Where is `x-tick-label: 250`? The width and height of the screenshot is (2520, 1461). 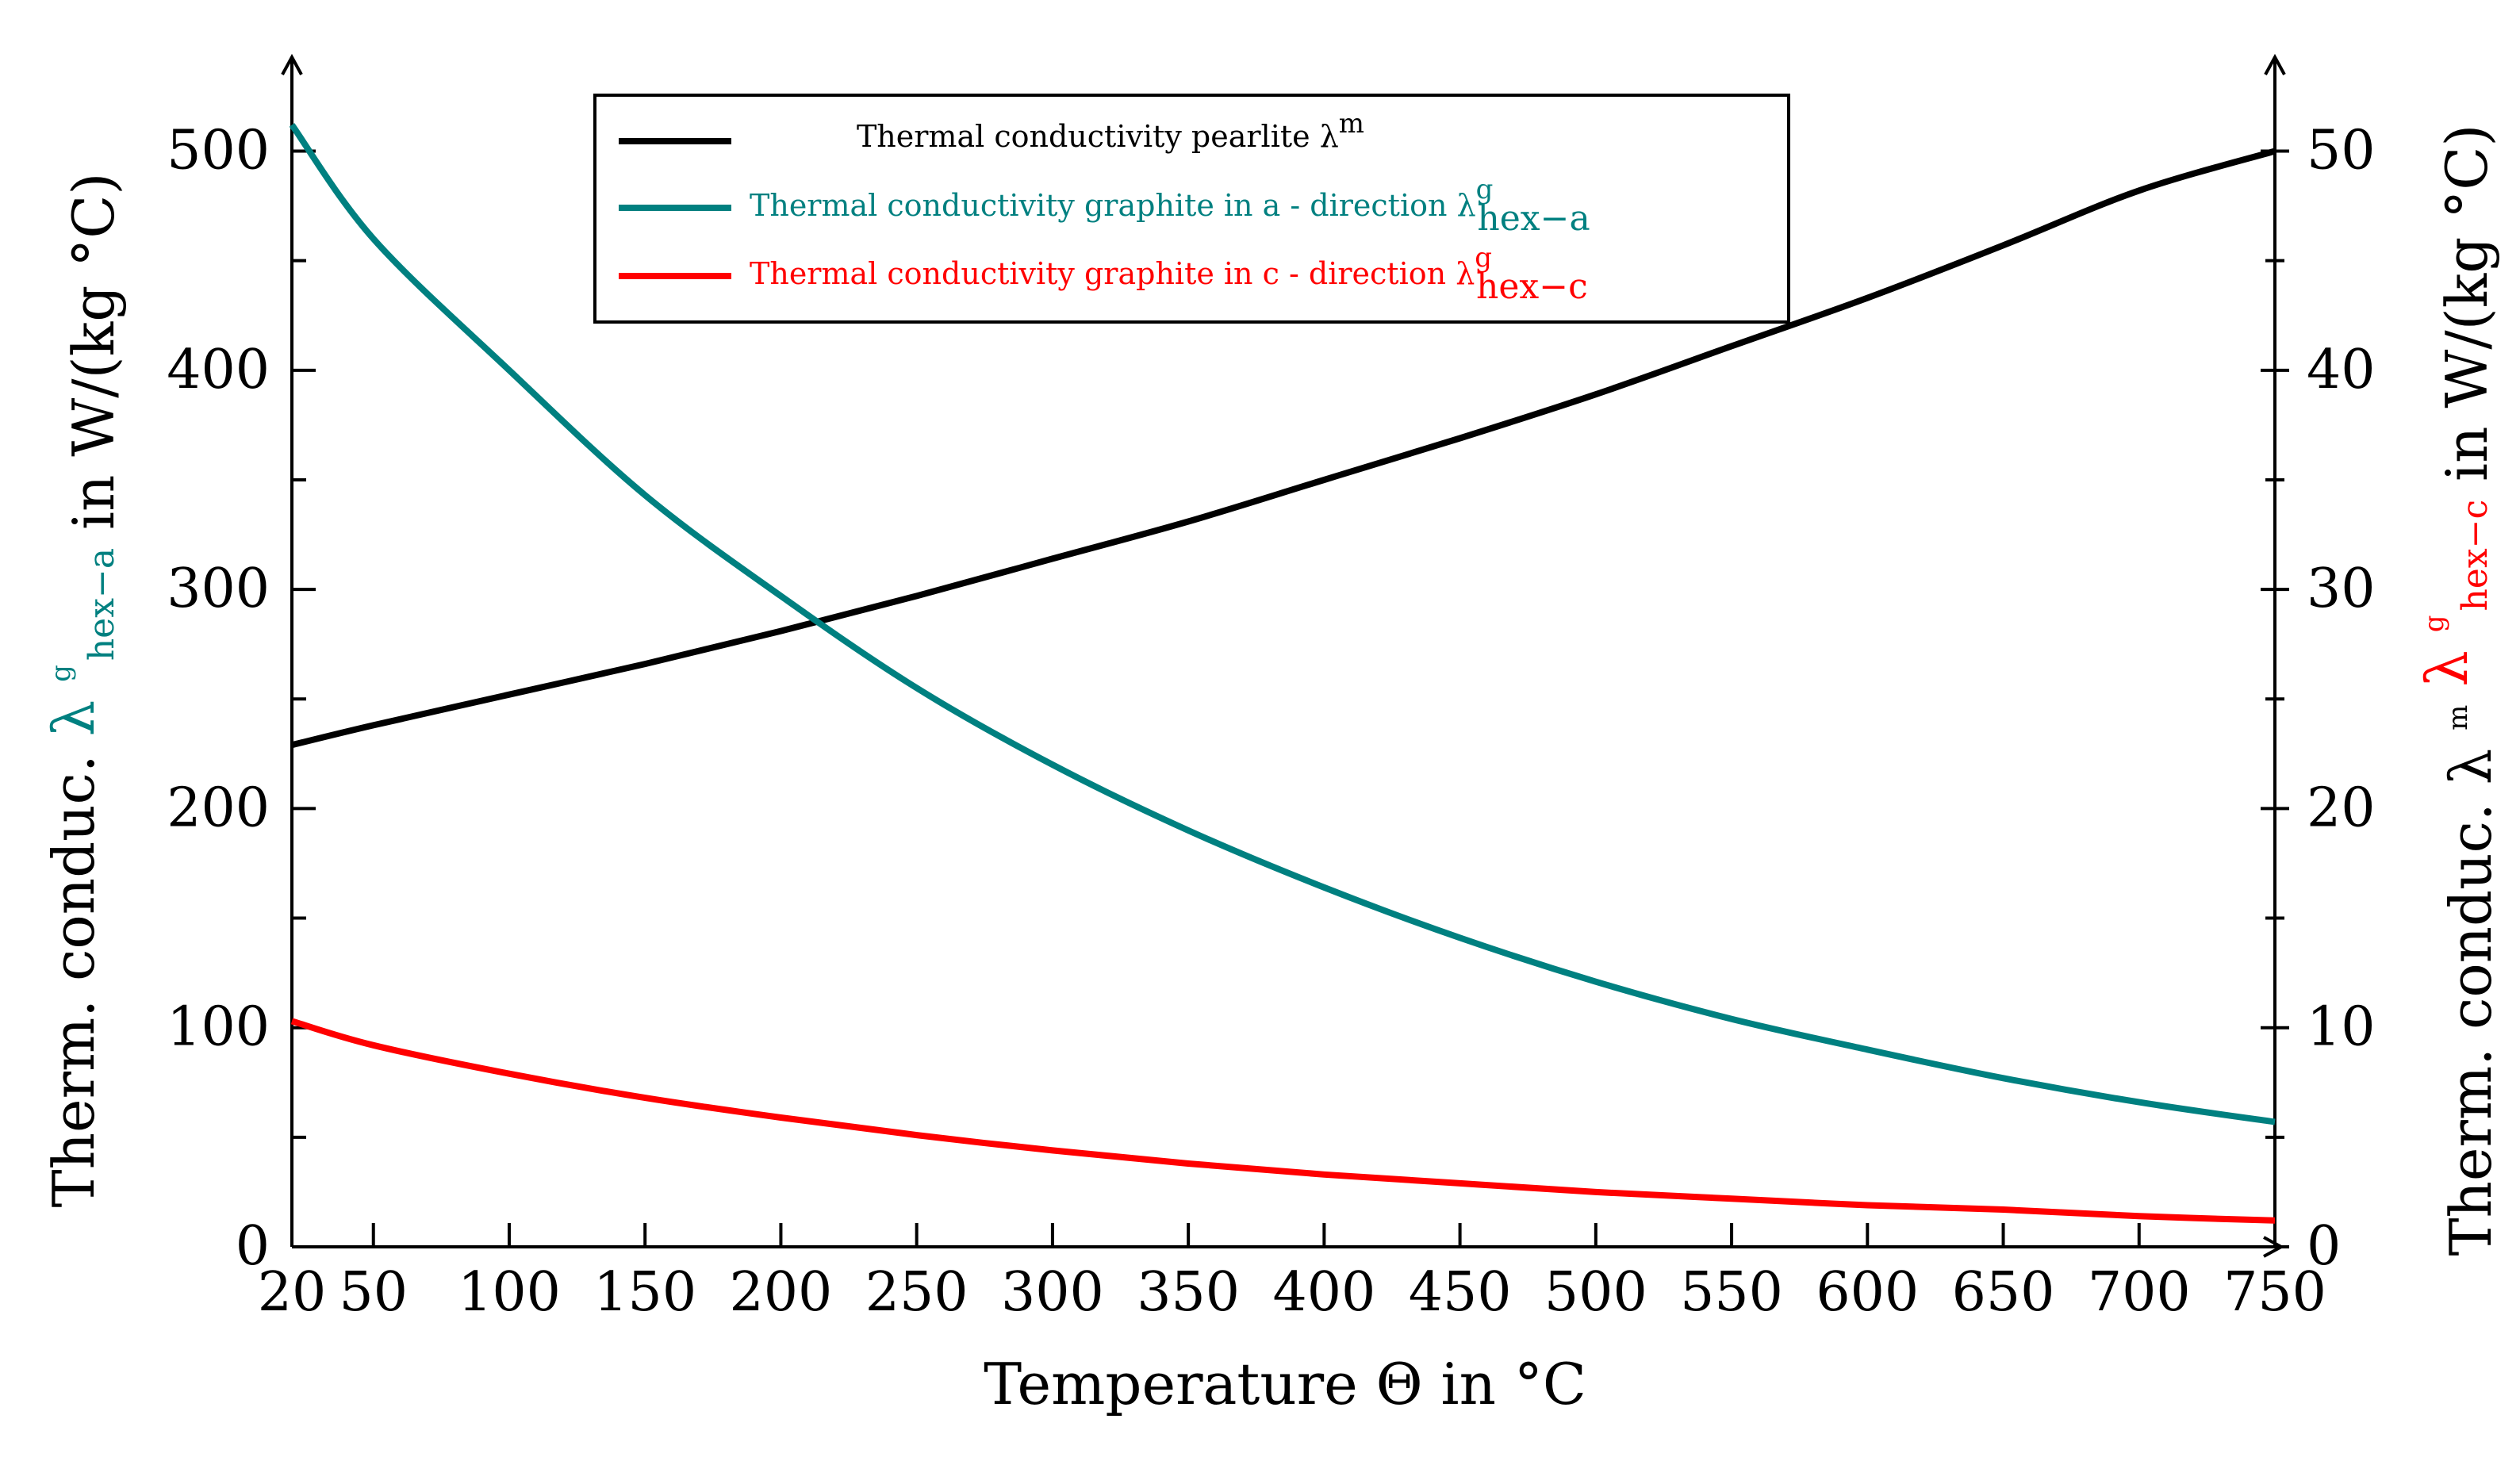
x-tick-label: 250 is located at coordinates (916, 1292).